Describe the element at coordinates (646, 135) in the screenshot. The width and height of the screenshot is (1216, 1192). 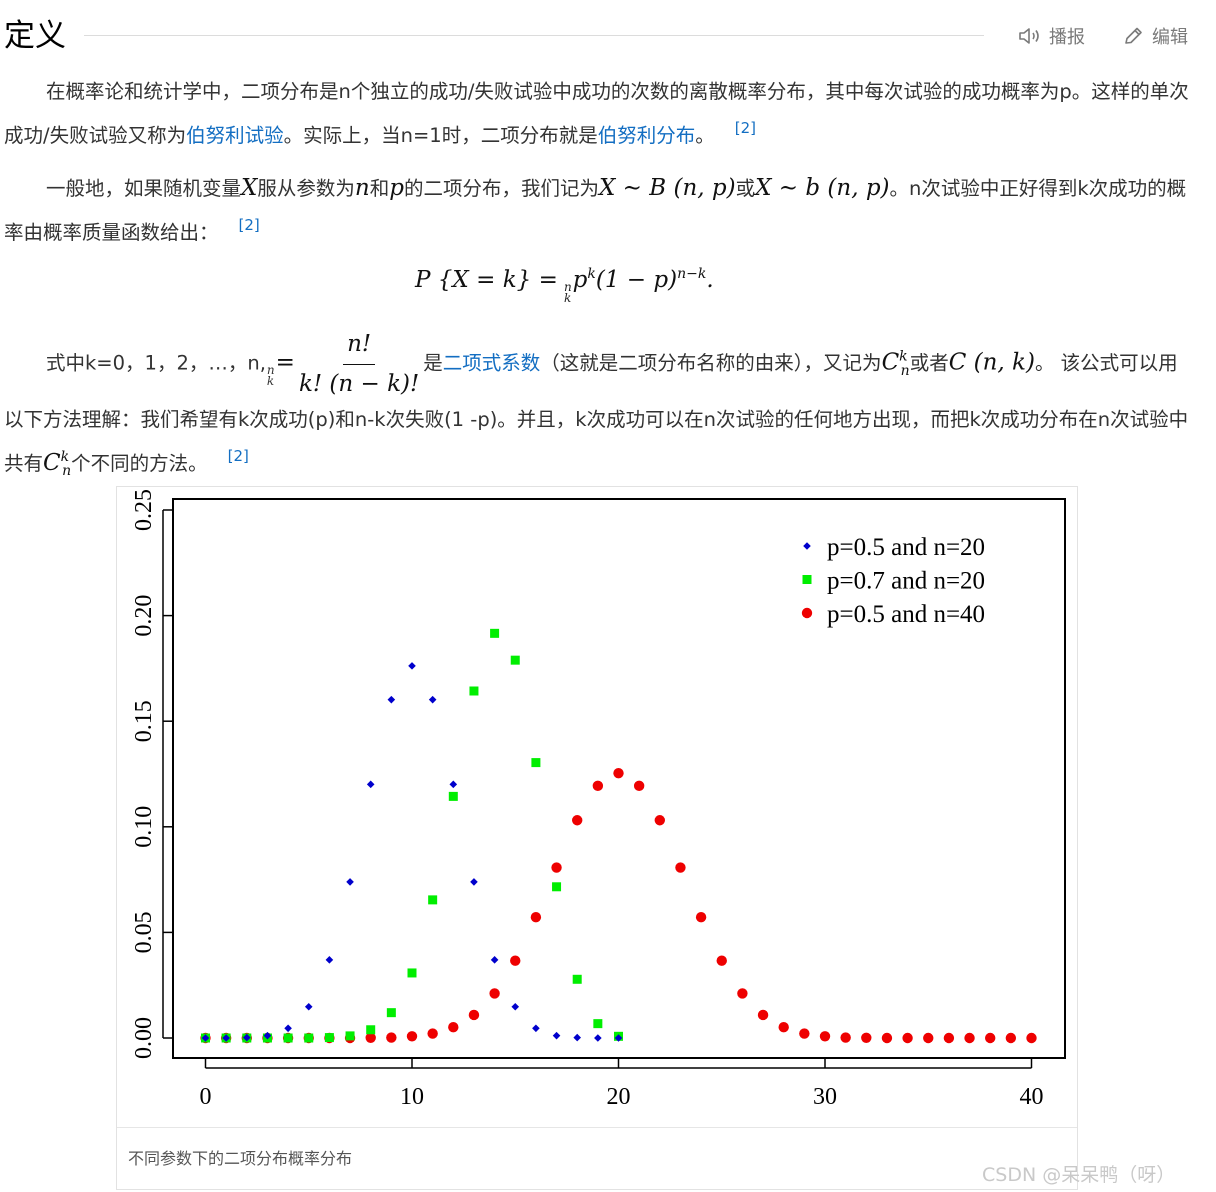
I see `link-bernoulli-distribution: 伯努利分布` at that location.